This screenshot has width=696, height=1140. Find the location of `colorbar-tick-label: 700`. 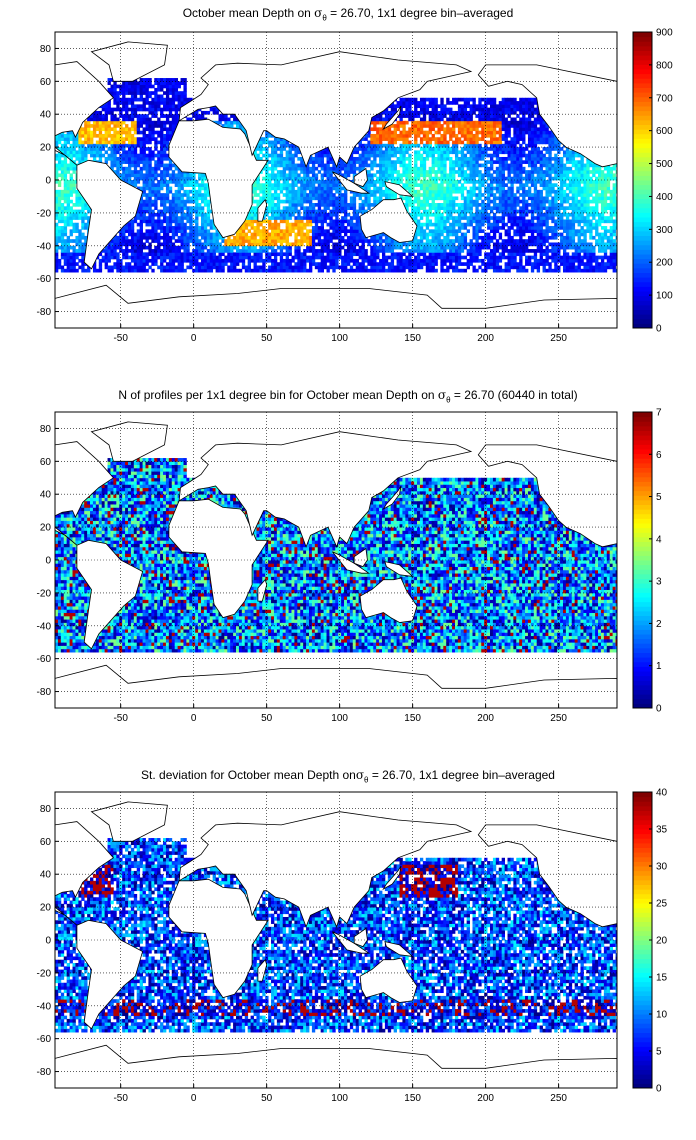

colorbar-tick-label: 700 is located at coordinates (664, 98).